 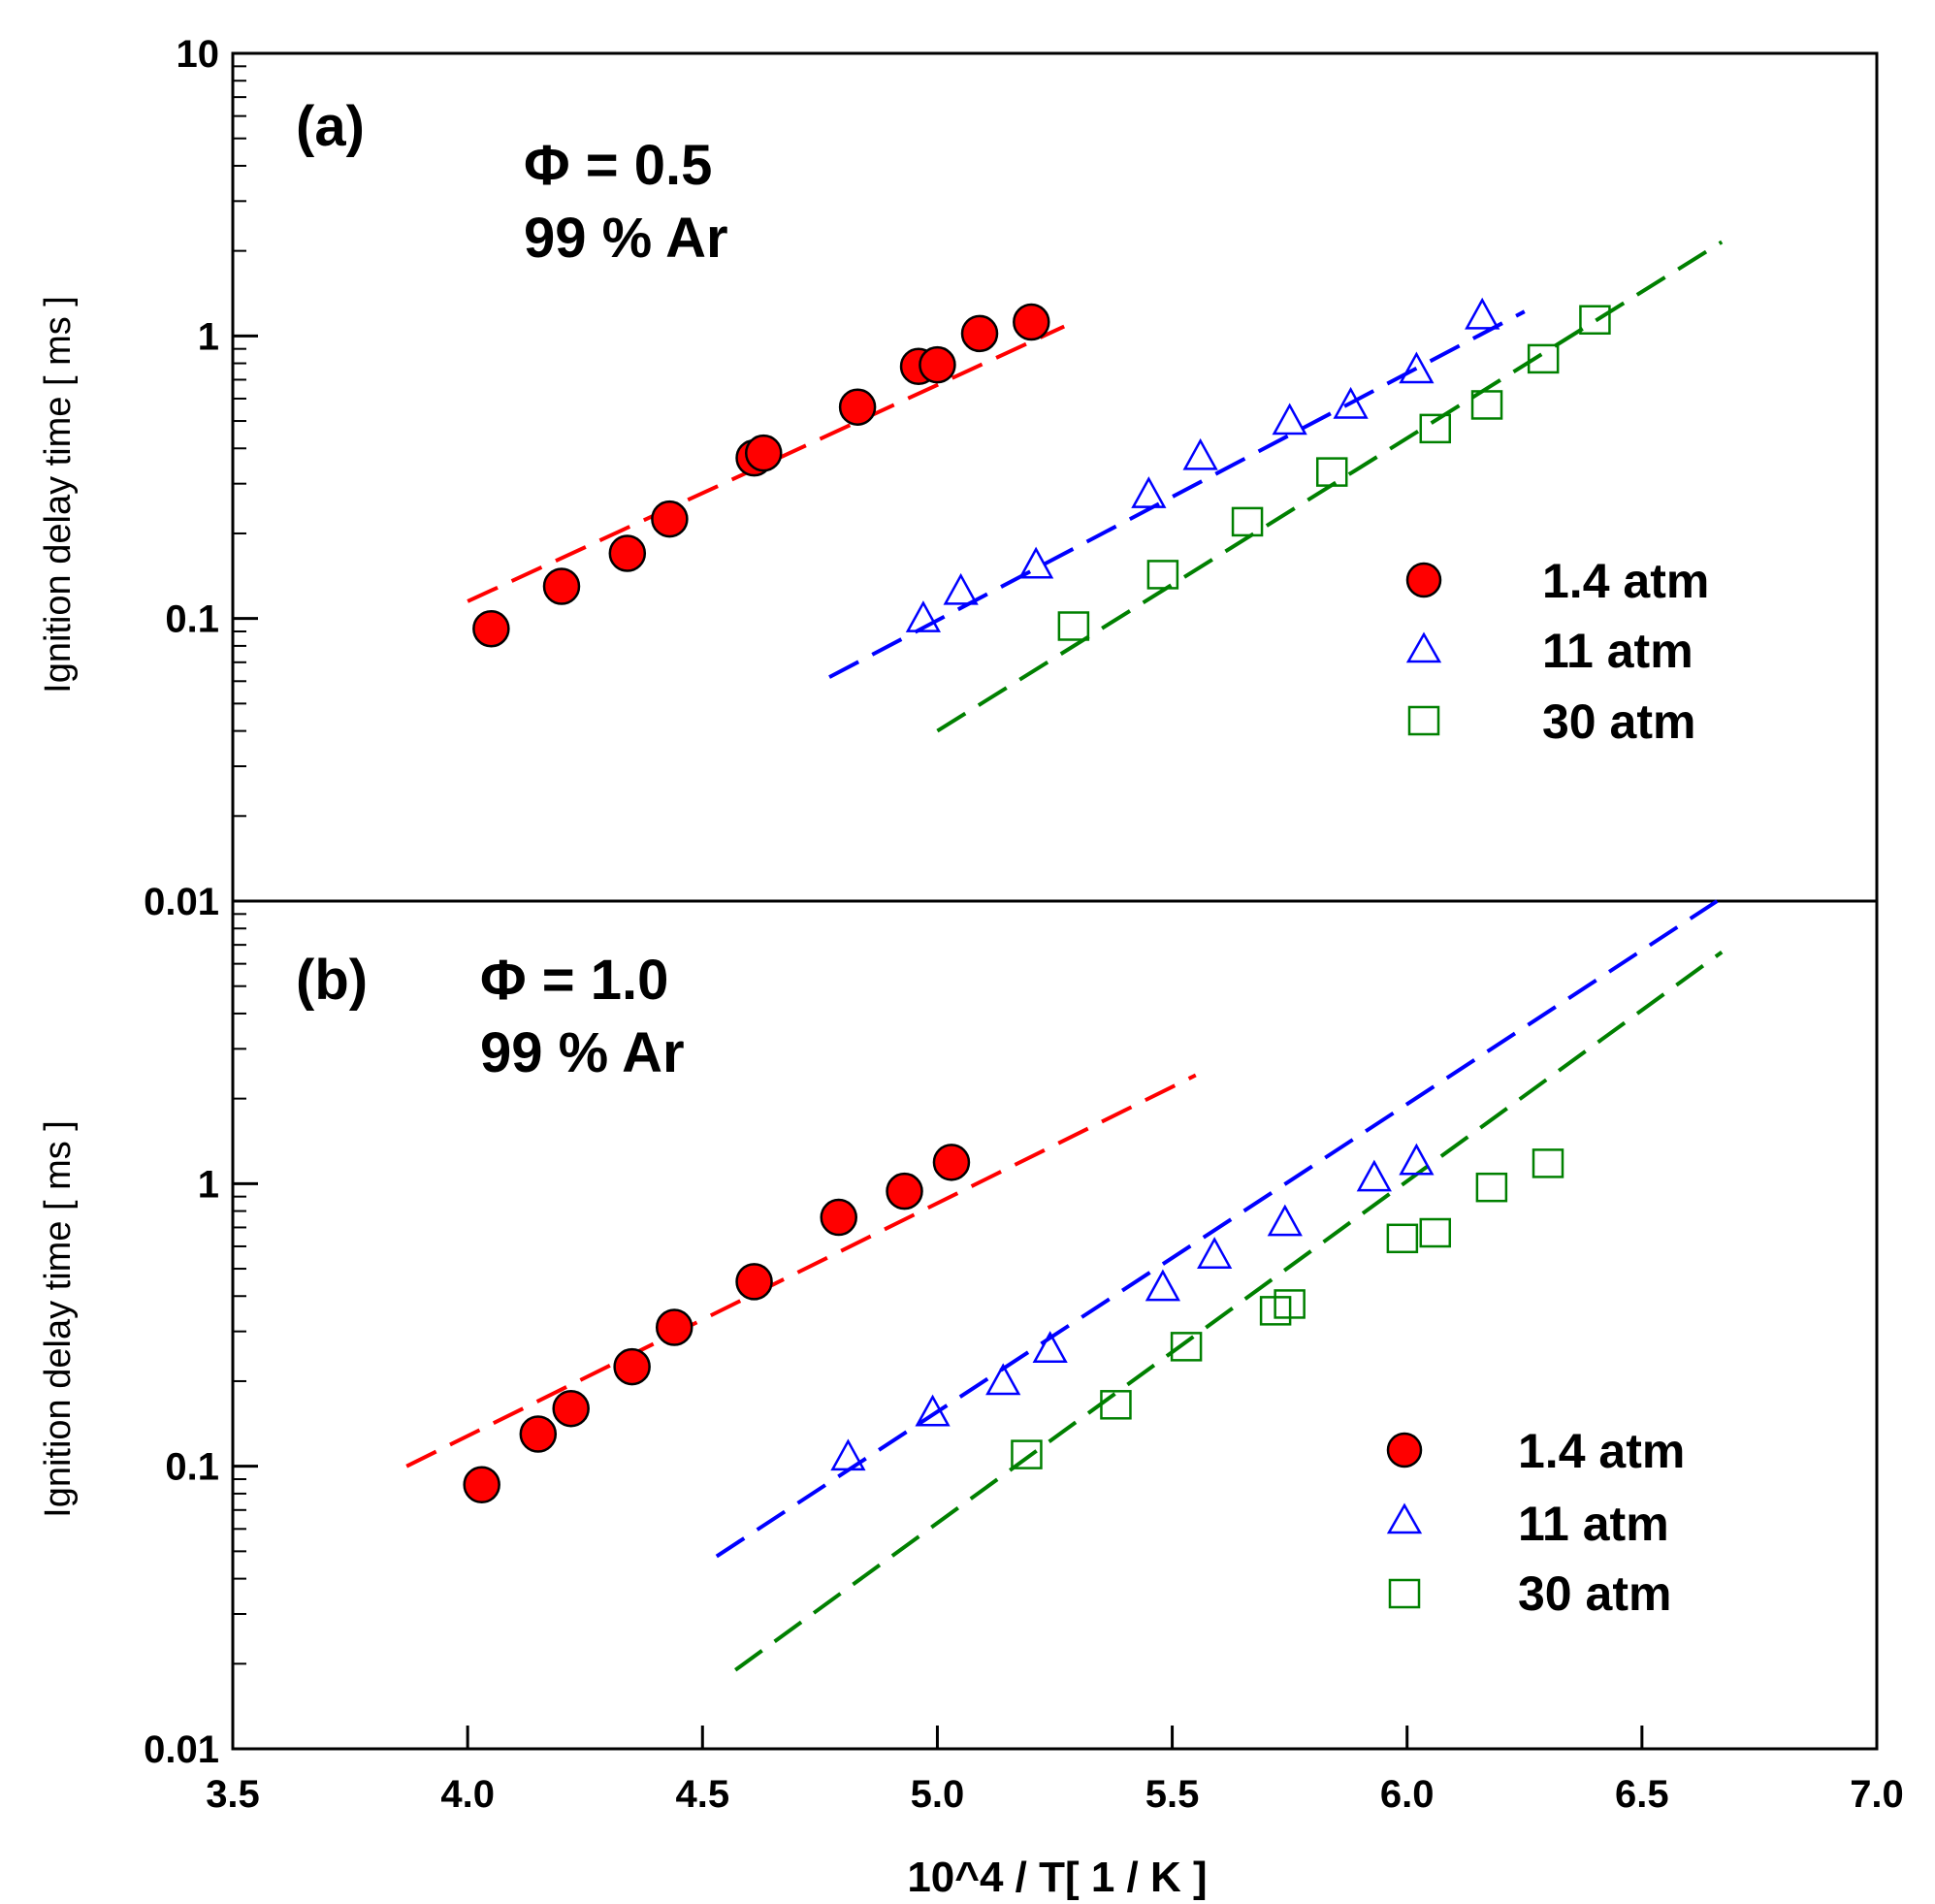 What do you see at coordinates (201, 478) in the screenshot?
I see `panel-a-y-ticks: 0.01 0.1 1 10` at bounding box center [201, 478].